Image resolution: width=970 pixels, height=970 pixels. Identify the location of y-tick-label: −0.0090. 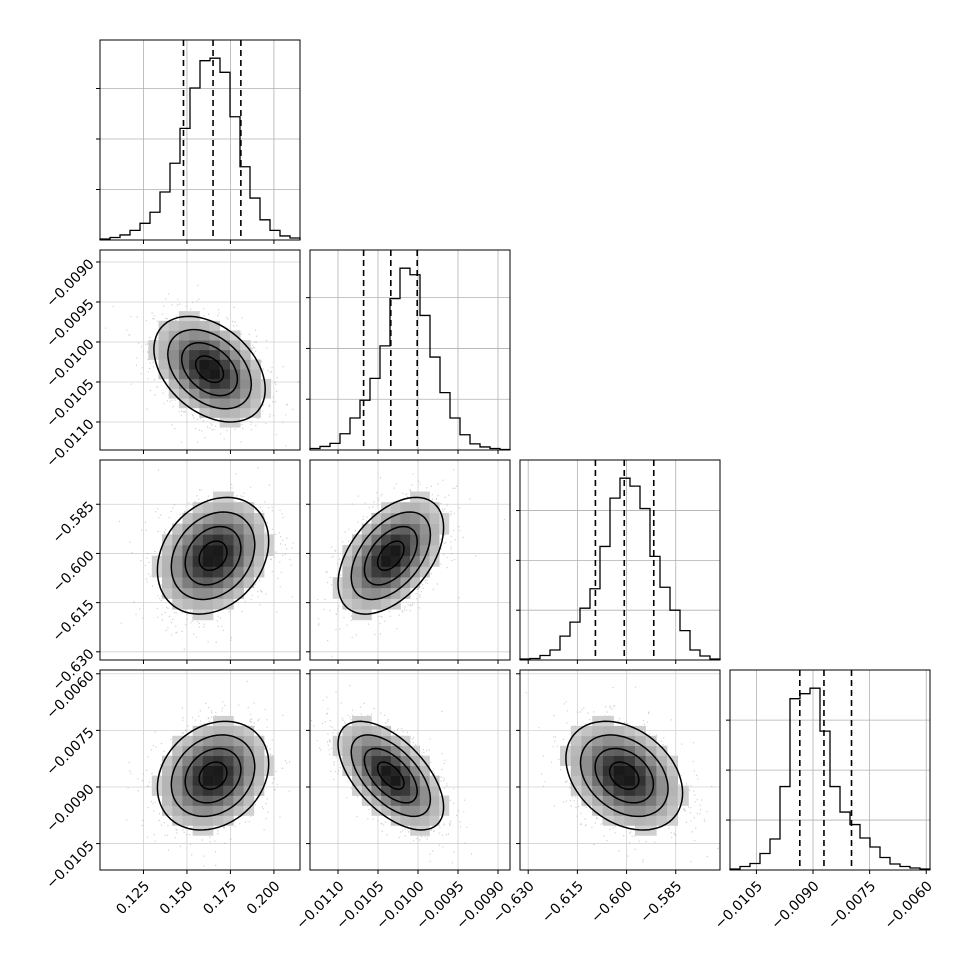
(70, 808).